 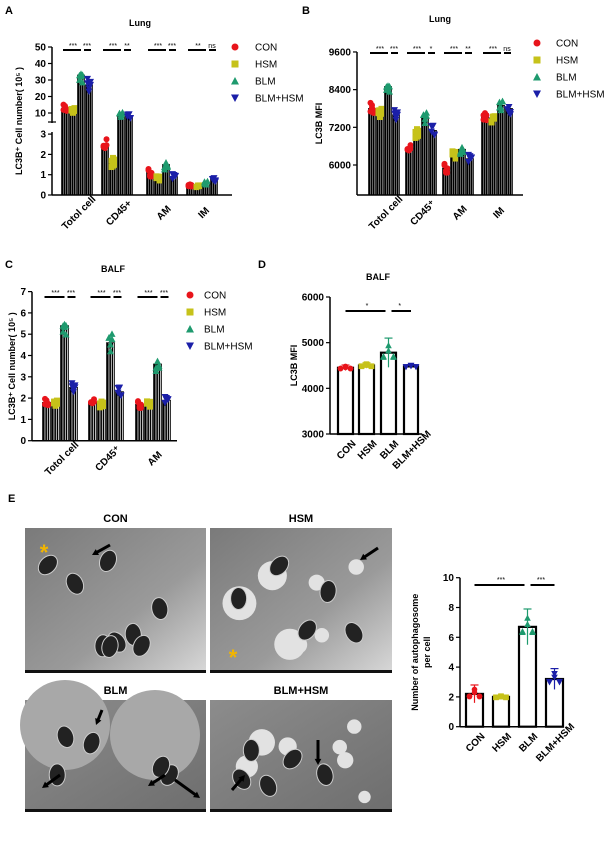 What do you see at coordinates (440, 19) in the screenshot?
I see `chart-title: Lung` at bounding box center [440, 19].